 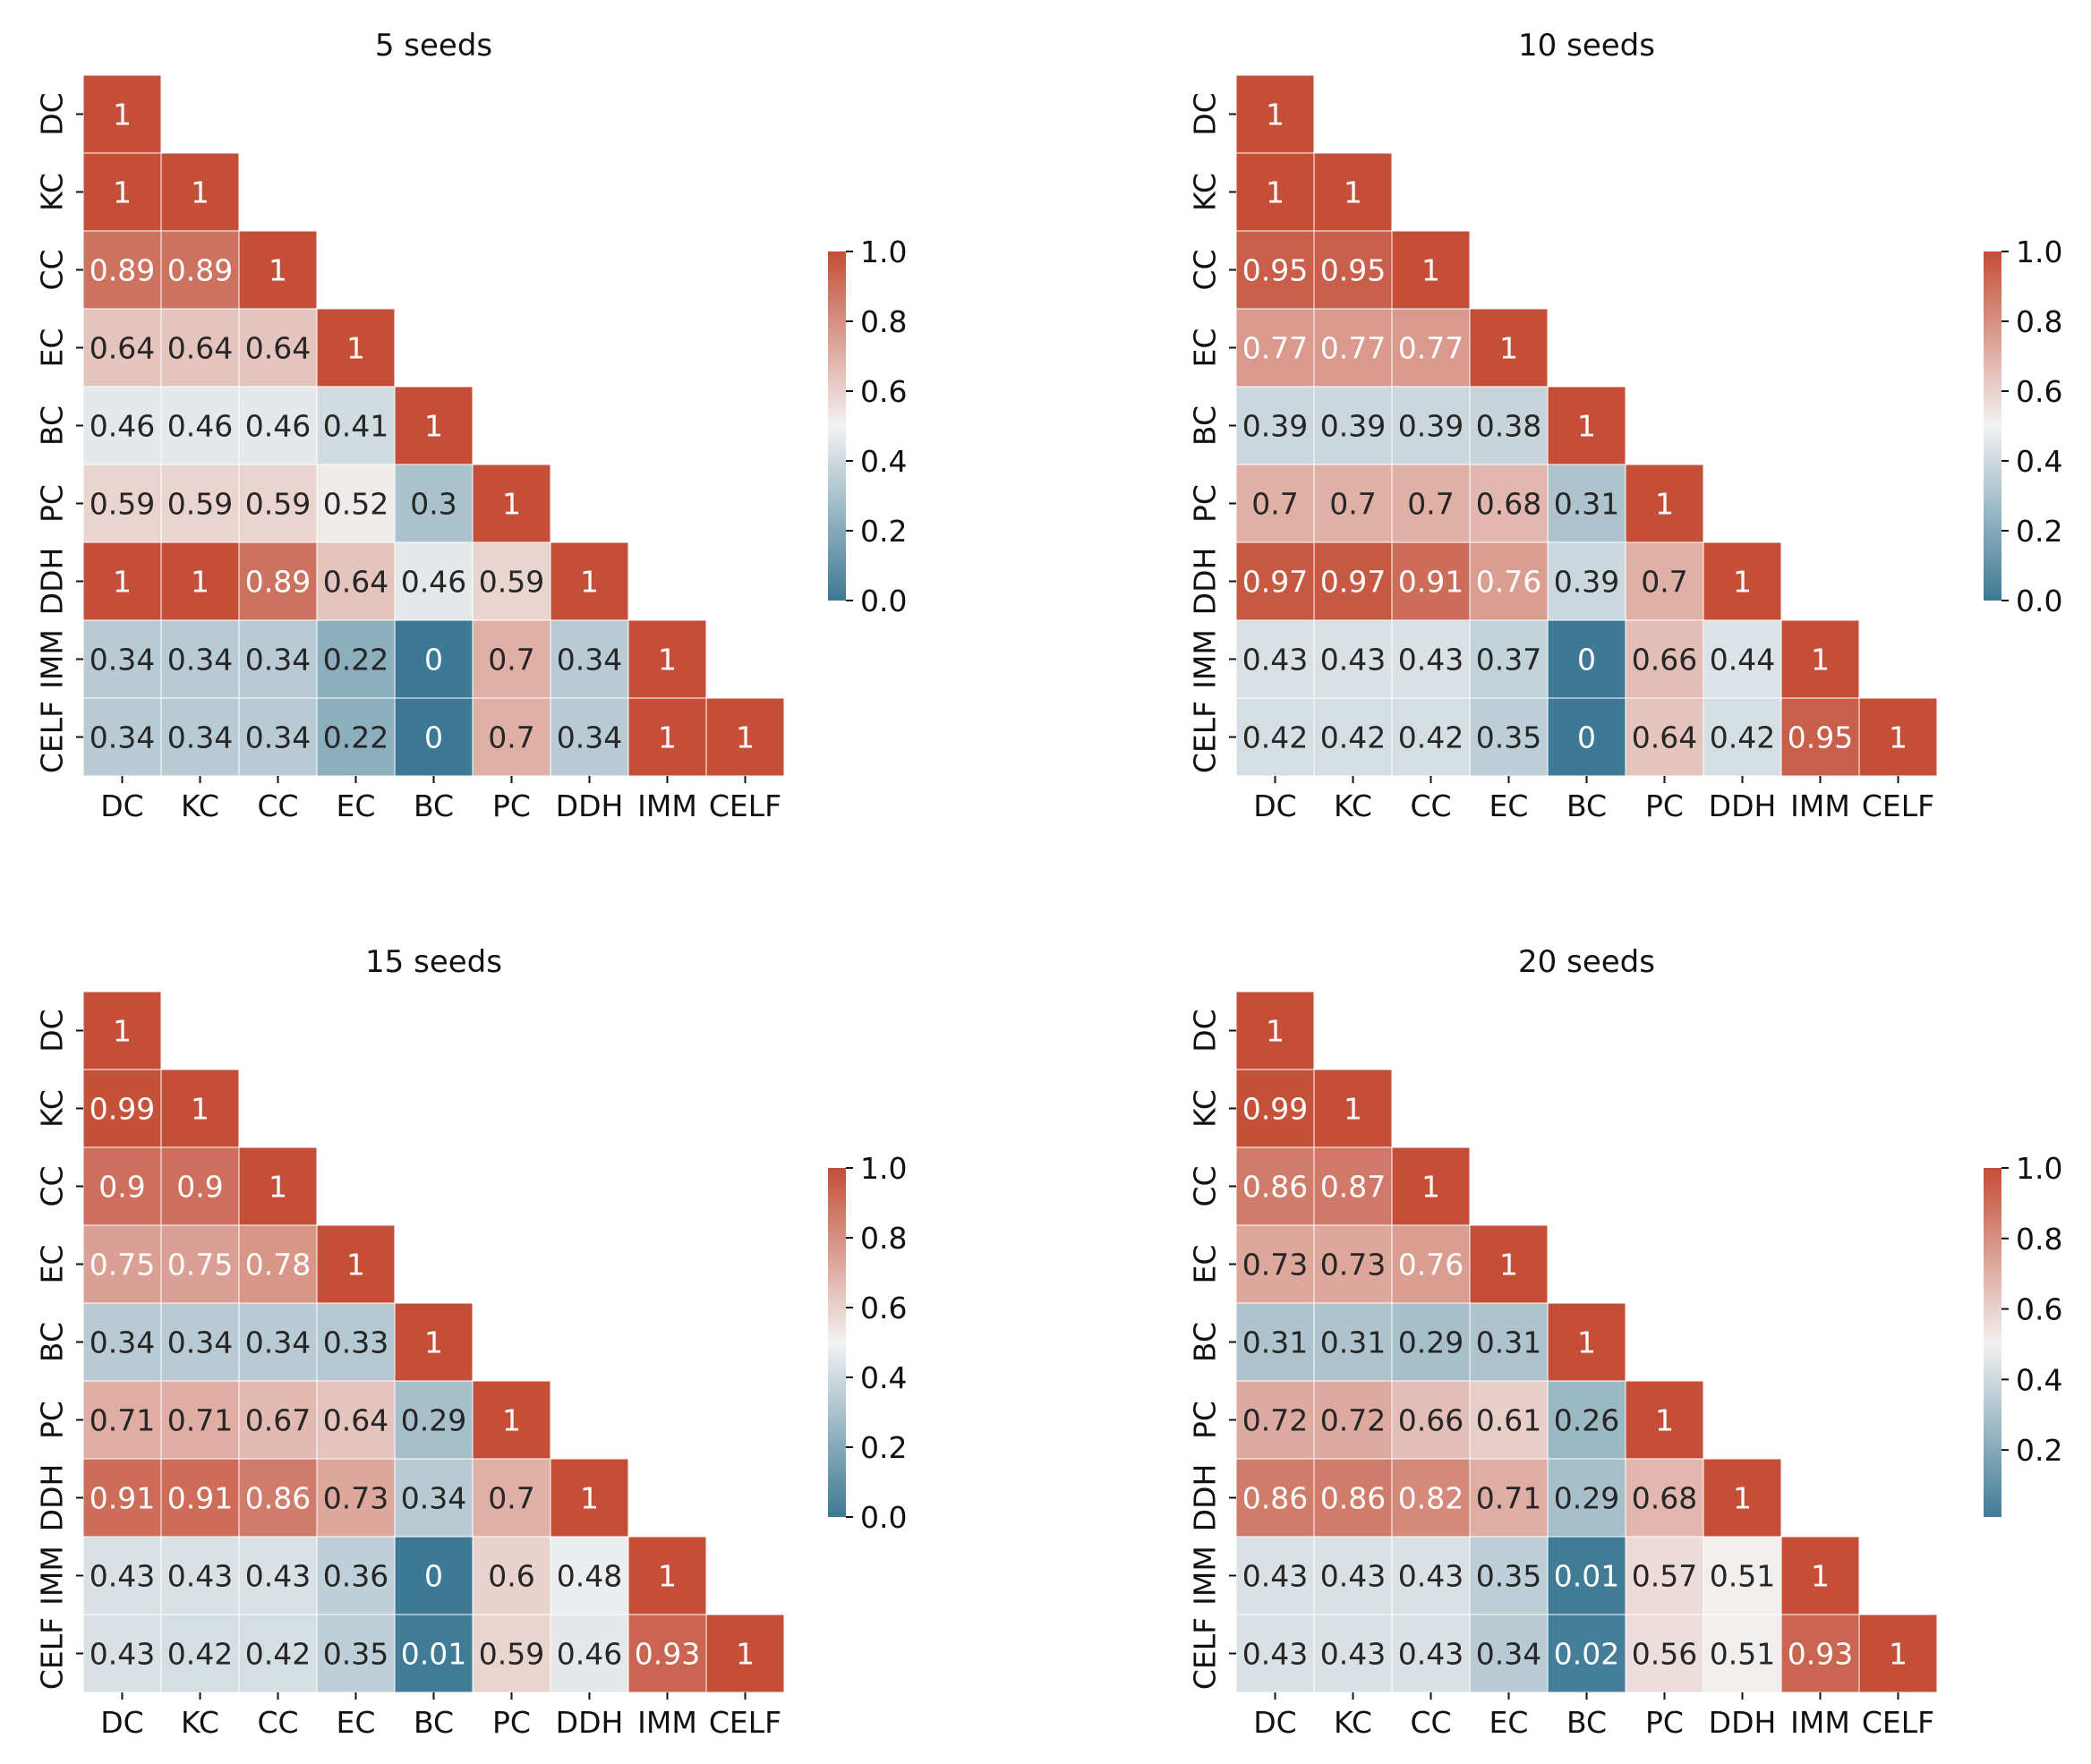 I want to click on y-tick-label: DC, so click(x=1205, y=1030).